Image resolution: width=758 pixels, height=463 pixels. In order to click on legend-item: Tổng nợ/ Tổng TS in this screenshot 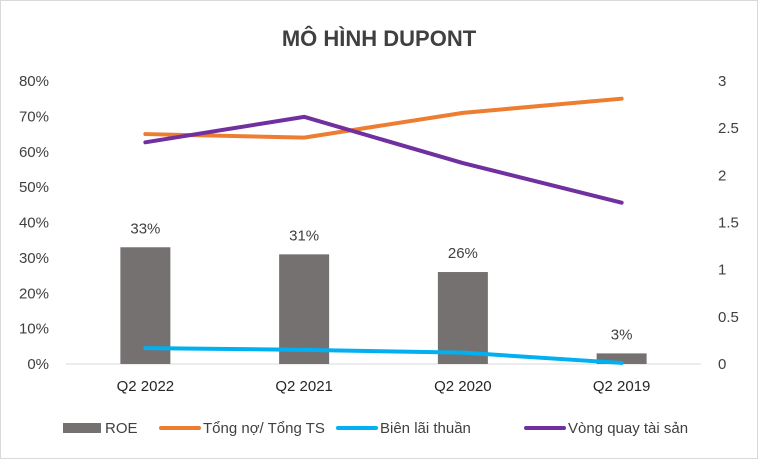, I will do `click(242, 428)`.